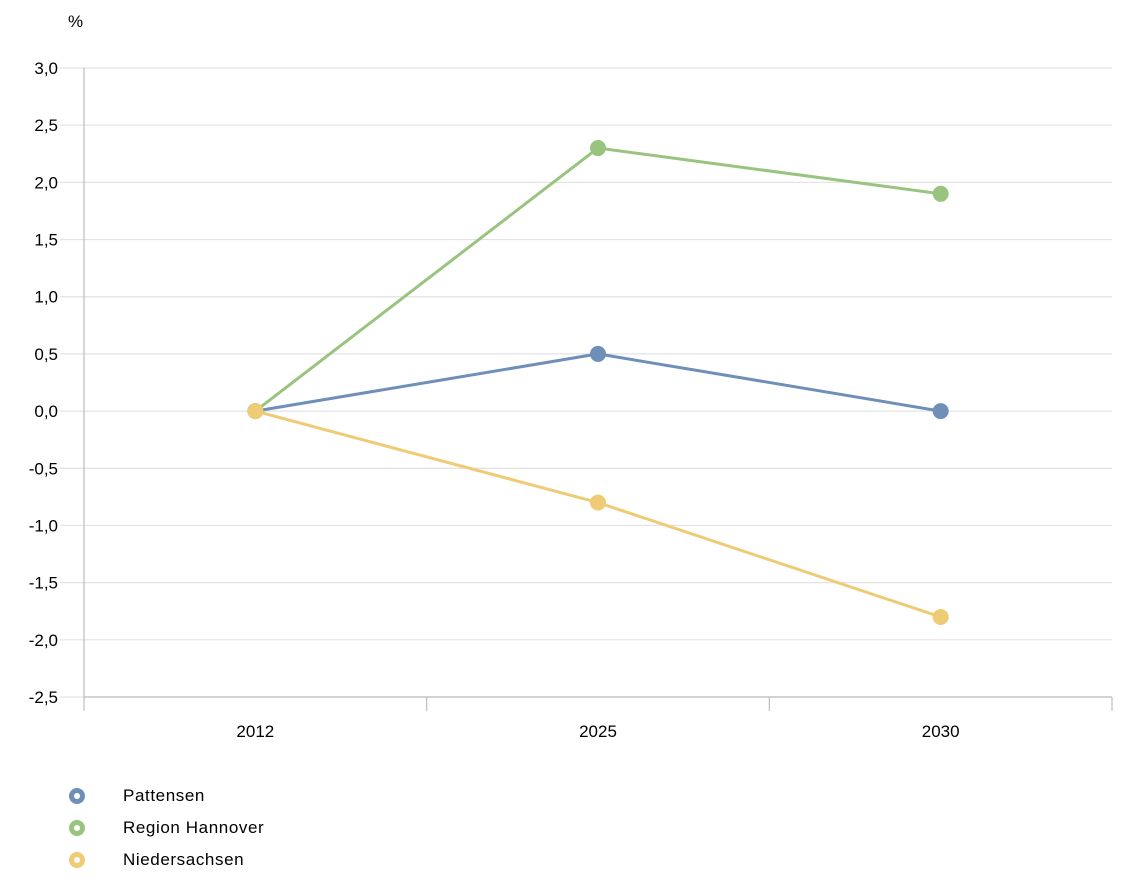 The width and height of the screenshot is (1124, 895). Describe the element at coordinates (184, 859) in the screenshot. I see `legend-label: Niedersachsen` at that location.